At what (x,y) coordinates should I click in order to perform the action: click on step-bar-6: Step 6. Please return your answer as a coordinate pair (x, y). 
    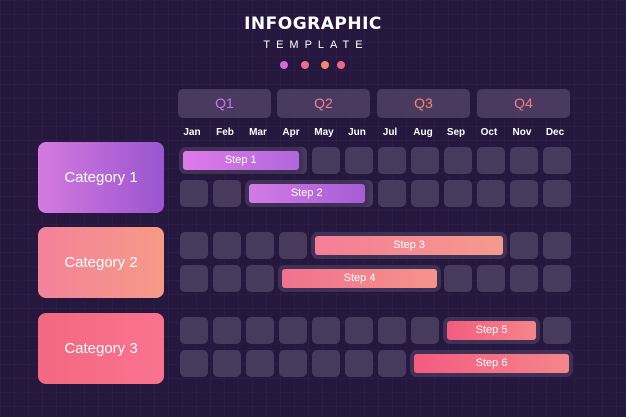
    Looking at the image, I should click on (492, 363).